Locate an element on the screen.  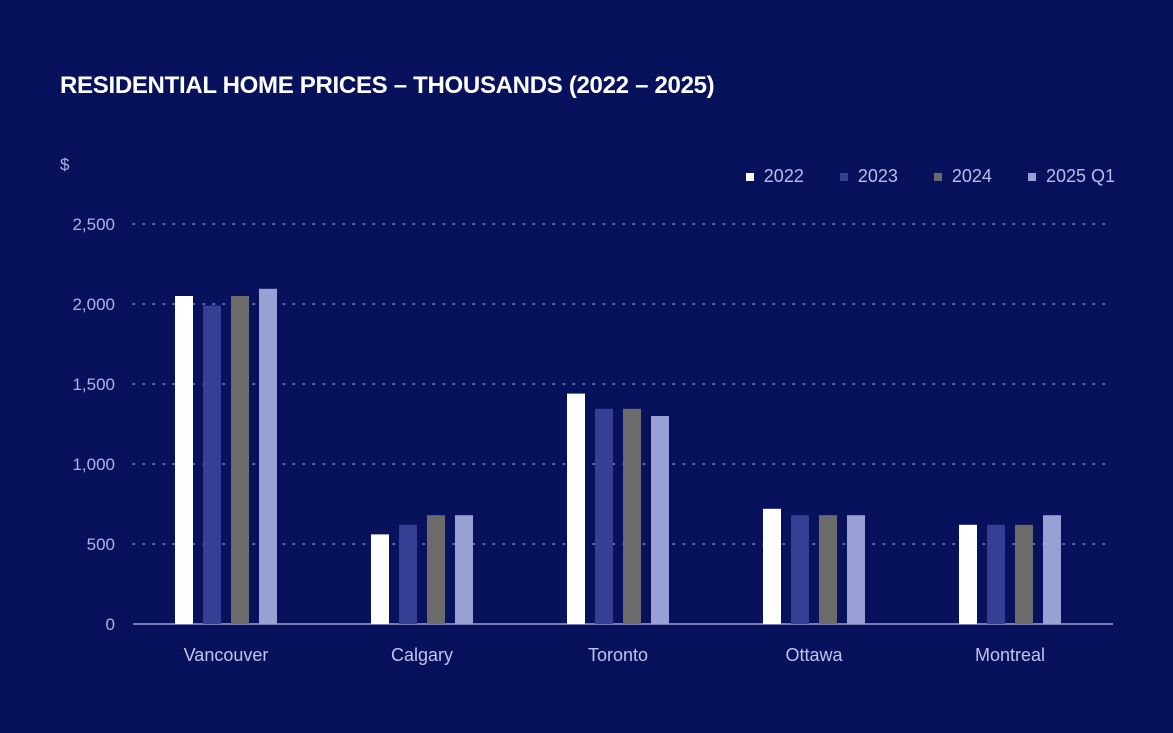
bar-montreal-2022 is located at coordinates (968, 574).